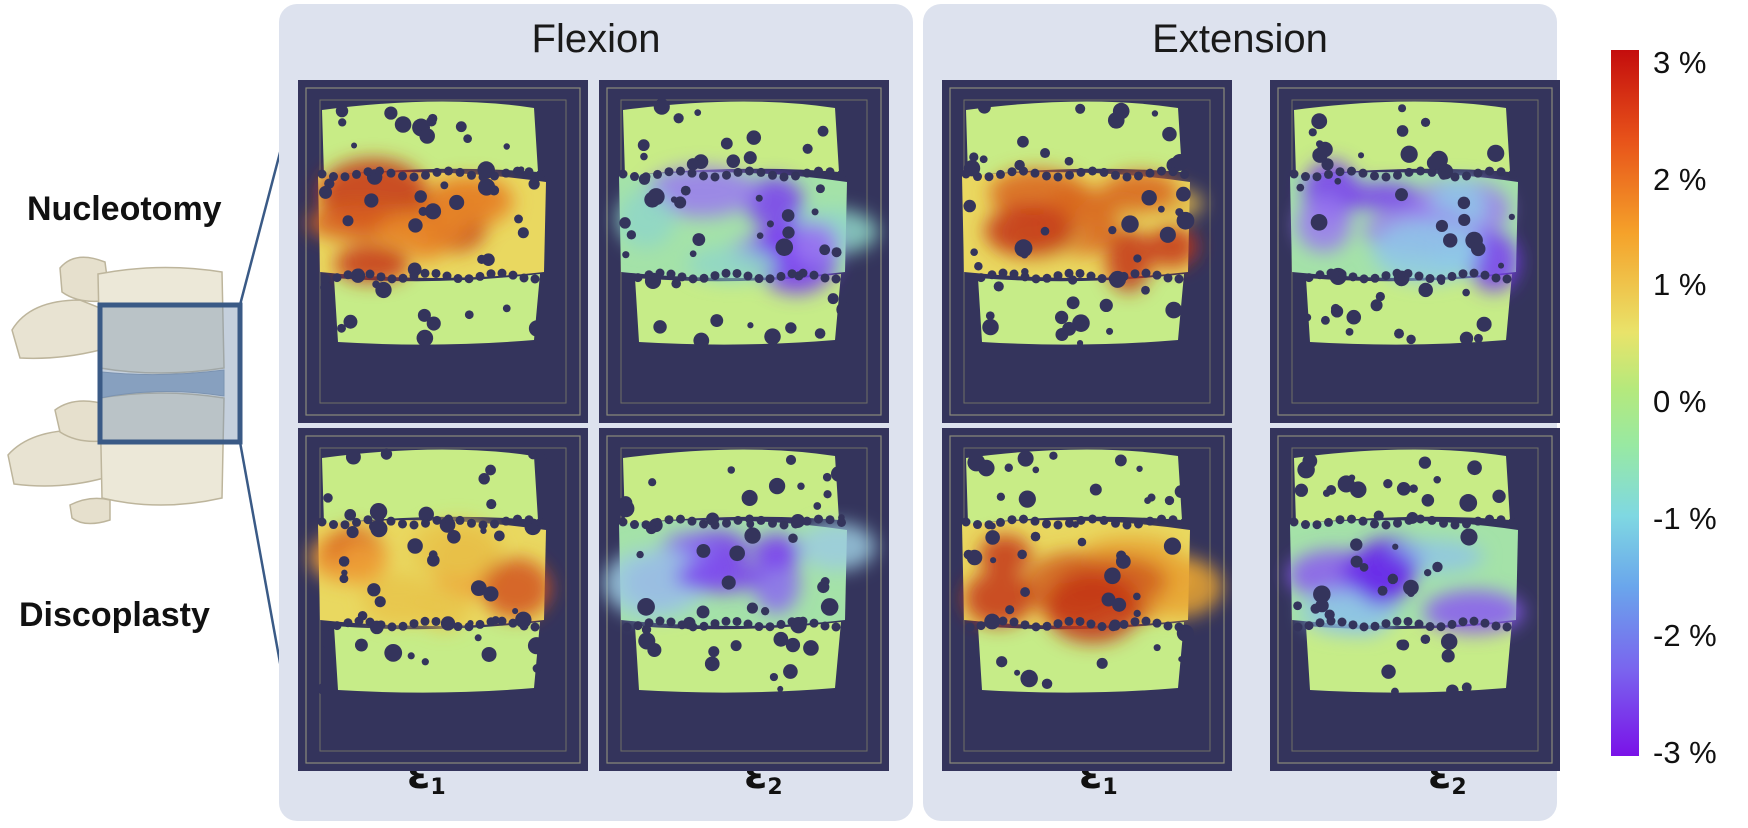 Image resolution: width=1748 pixels, height=828 pixels. I want to click on colorbar-tick-label: 2 %, so click(1680, 179).